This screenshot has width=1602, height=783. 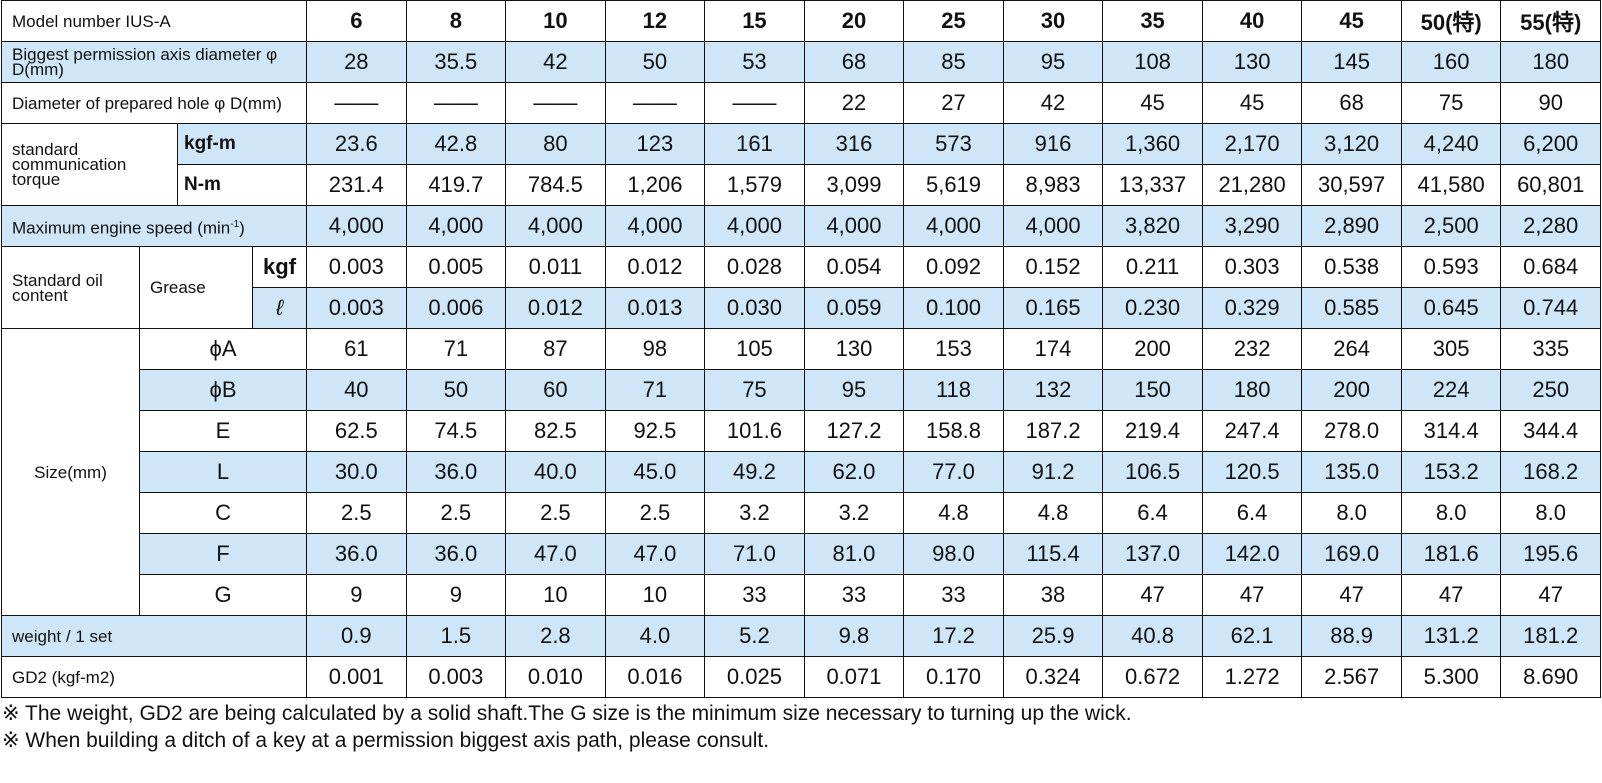 I want to click on value-cell: 62.0, so click(x=854, y=472).